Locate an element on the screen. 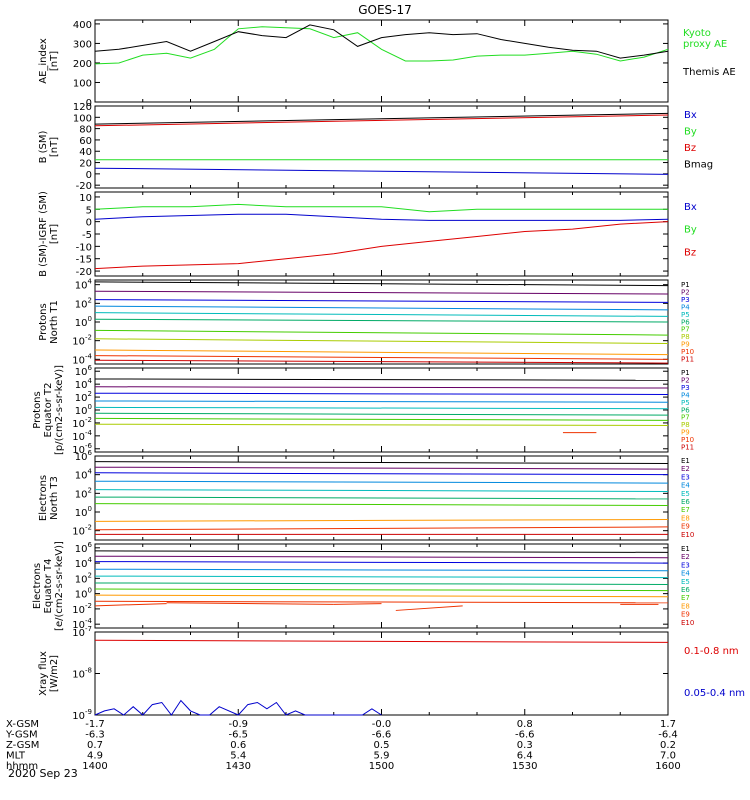 Image resolution: width=750 pixels, height=800 pixels. legend-label: P7 is located at coordinates (685, 418).